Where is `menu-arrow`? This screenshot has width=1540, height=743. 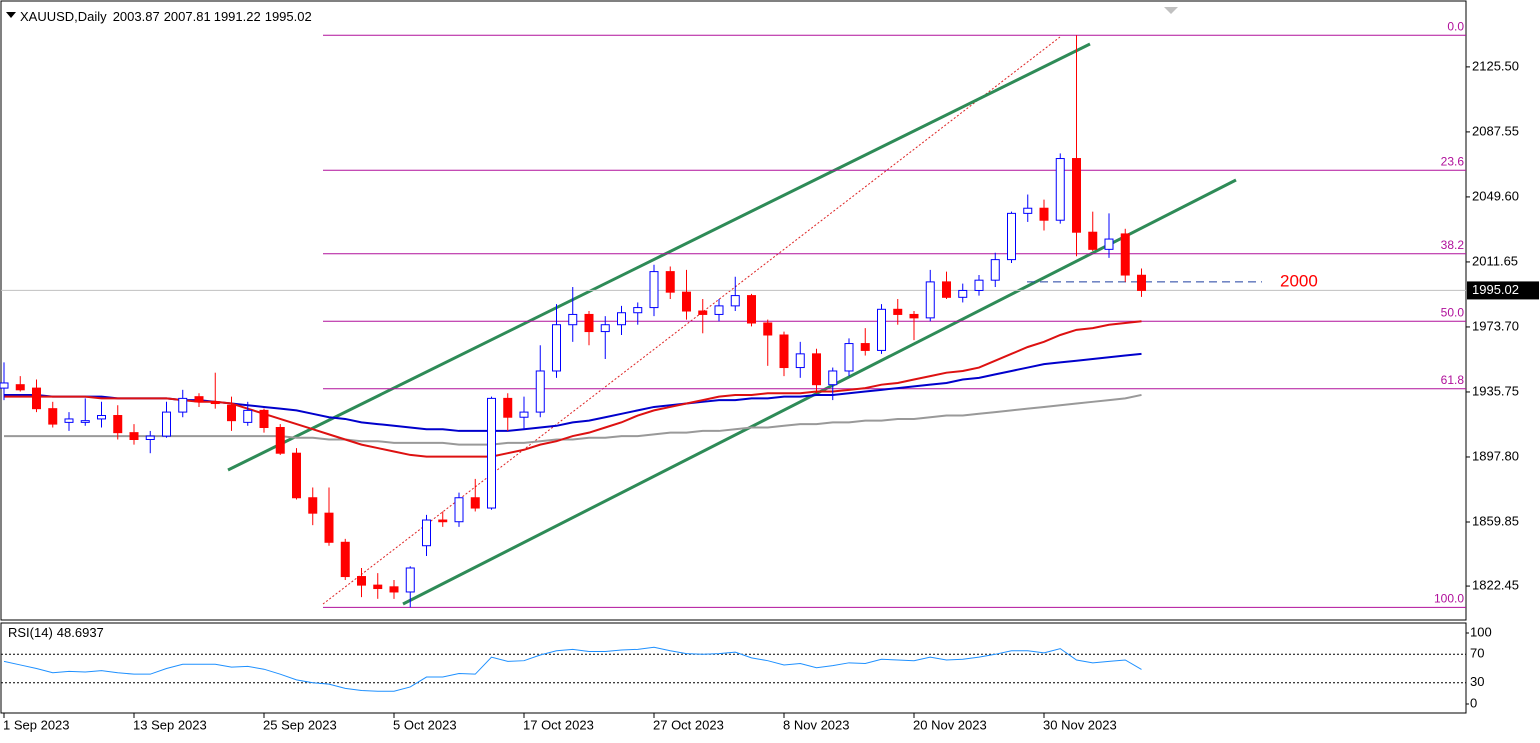 menu-arrow is located at coordinates (11, 15).